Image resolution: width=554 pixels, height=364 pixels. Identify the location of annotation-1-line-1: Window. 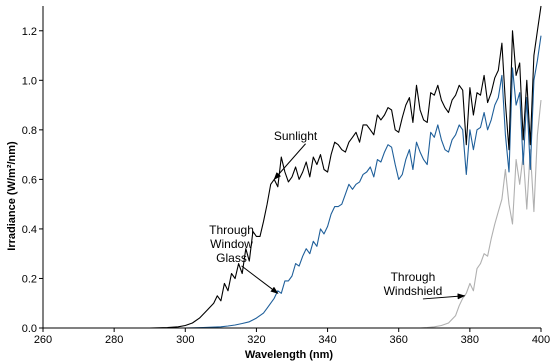
(231, 244).